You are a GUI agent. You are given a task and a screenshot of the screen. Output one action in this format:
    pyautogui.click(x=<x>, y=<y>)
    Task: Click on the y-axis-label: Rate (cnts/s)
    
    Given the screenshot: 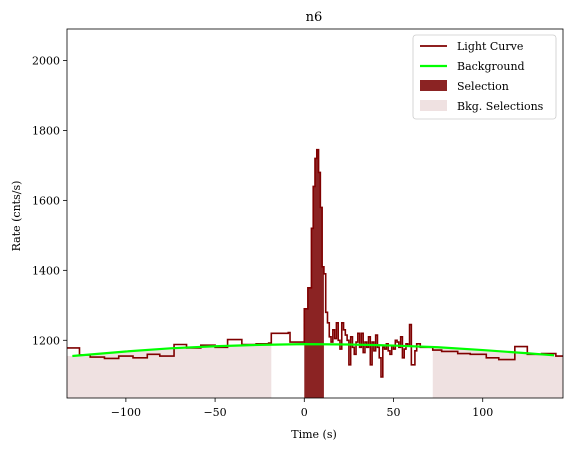 What is the action you would take?
    pyautogui.click(x=16, y=216)
    